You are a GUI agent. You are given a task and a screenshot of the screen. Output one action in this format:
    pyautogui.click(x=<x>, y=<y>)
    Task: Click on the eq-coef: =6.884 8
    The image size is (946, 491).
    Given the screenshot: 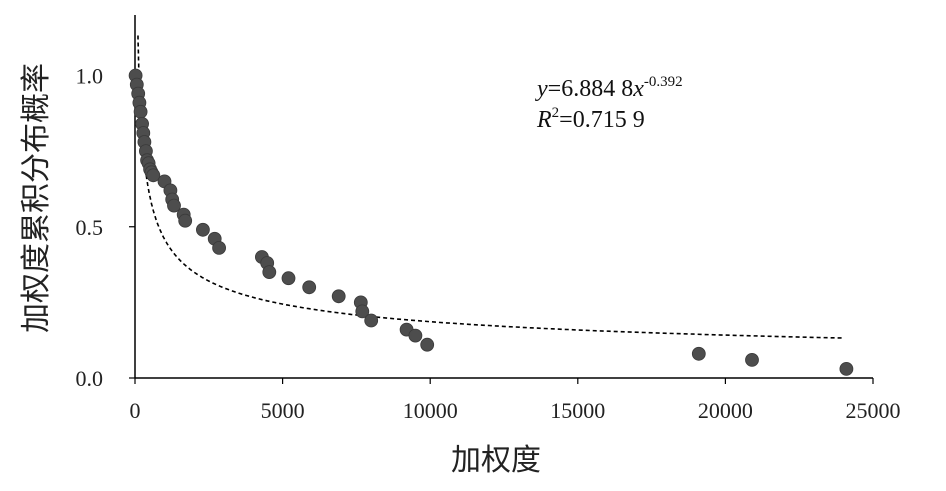 What is the action you would take?
    pyautogui.click(x=591, y=89)
    